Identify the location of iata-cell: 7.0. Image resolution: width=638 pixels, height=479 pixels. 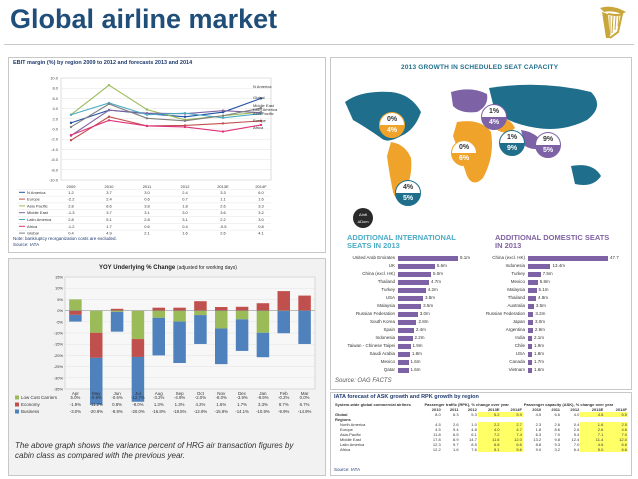
(616, 434).